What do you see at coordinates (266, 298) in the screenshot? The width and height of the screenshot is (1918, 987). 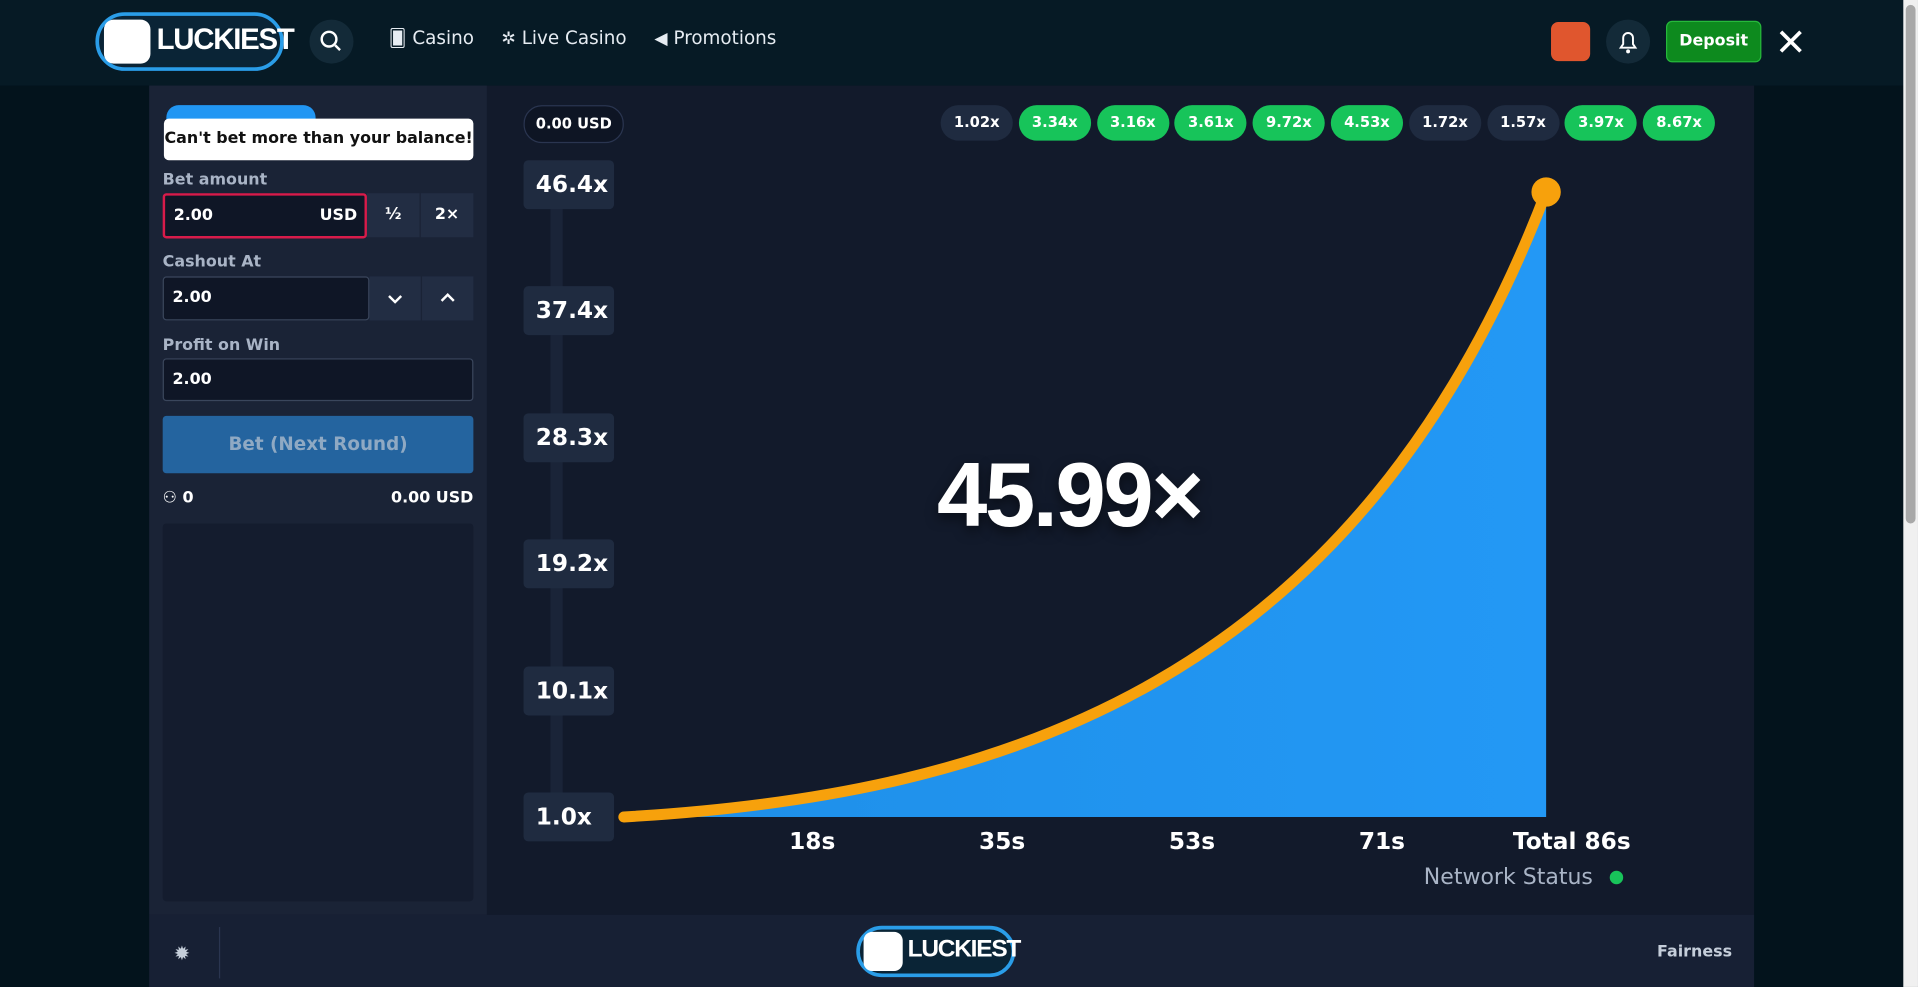 I see `cashout-input: 2.00` at bounding box center [266, 298].